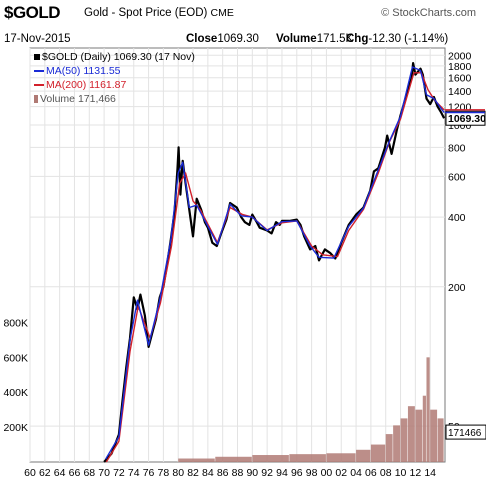 The height and width of the screenshot is (486, 486). What do you see at coordinates (164, 473) in the screenshot?
I see `x-tick-label: 78` at bounding box center [164, 473].